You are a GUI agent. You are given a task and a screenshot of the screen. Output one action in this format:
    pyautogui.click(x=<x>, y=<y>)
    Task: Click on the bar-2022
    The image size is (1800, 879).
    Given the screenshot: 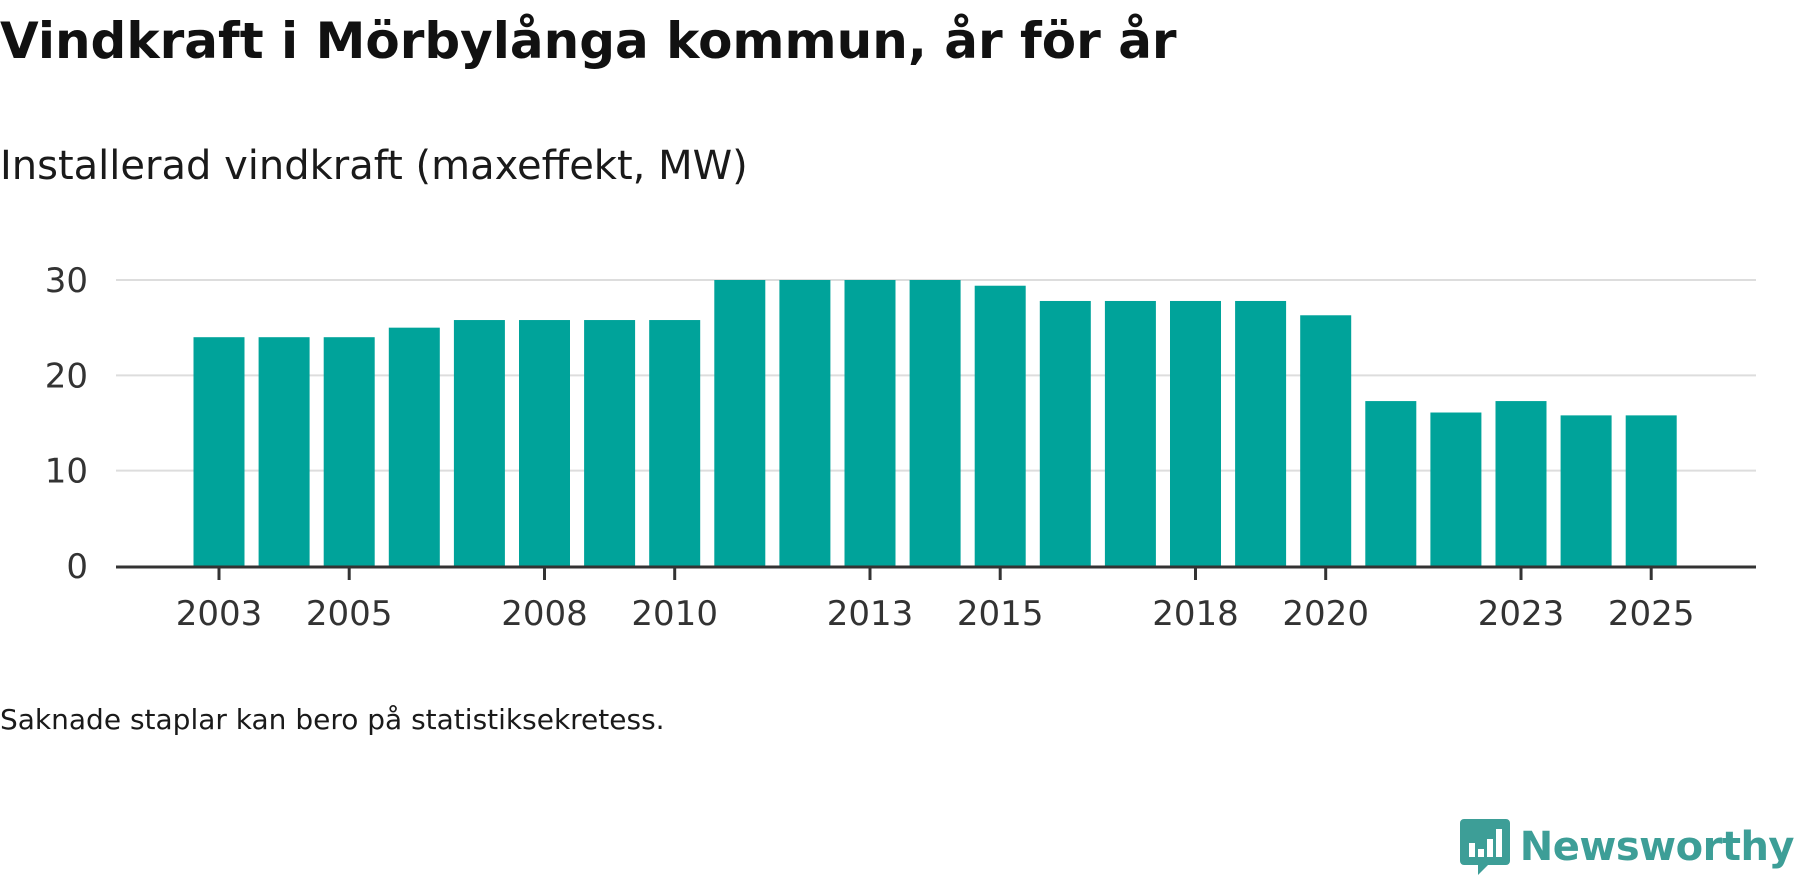 What is the action you would take?
    pyautogui.click(x=1456, y=489)
    